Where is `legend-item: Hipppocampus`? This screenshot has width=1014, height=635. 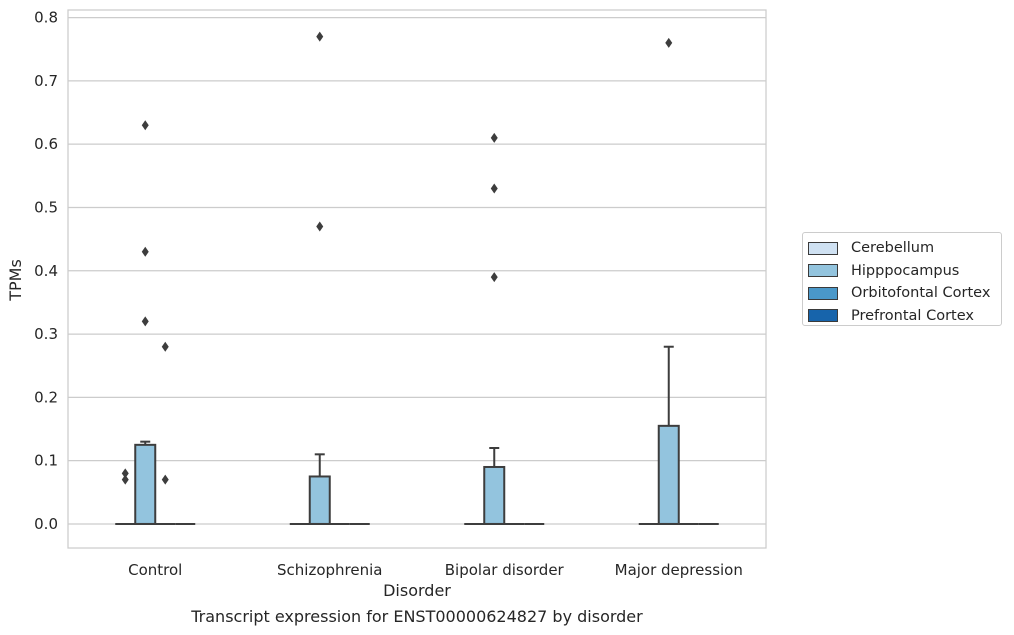
legend-item: Hipppocampus is located at coordinates (904, 271).